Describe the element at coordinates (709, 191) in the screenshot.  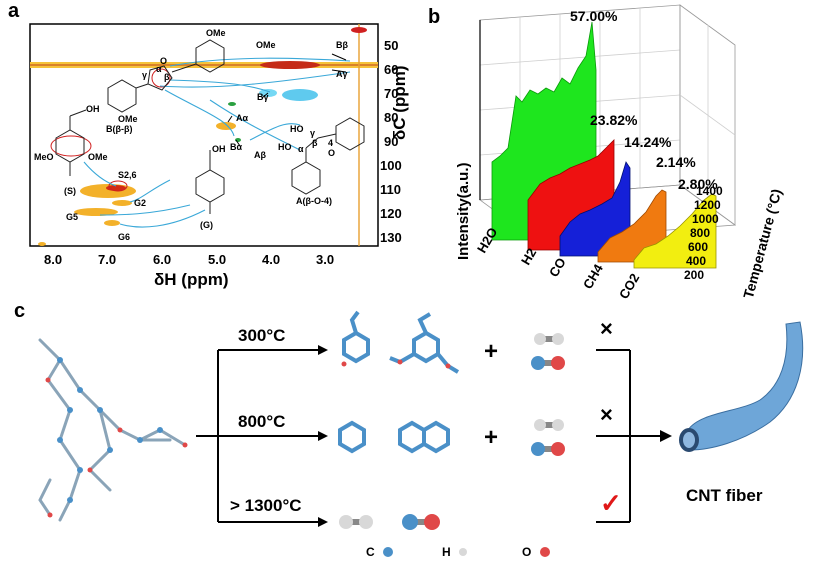
I see `temp-tick-1400: 1400` at that location.